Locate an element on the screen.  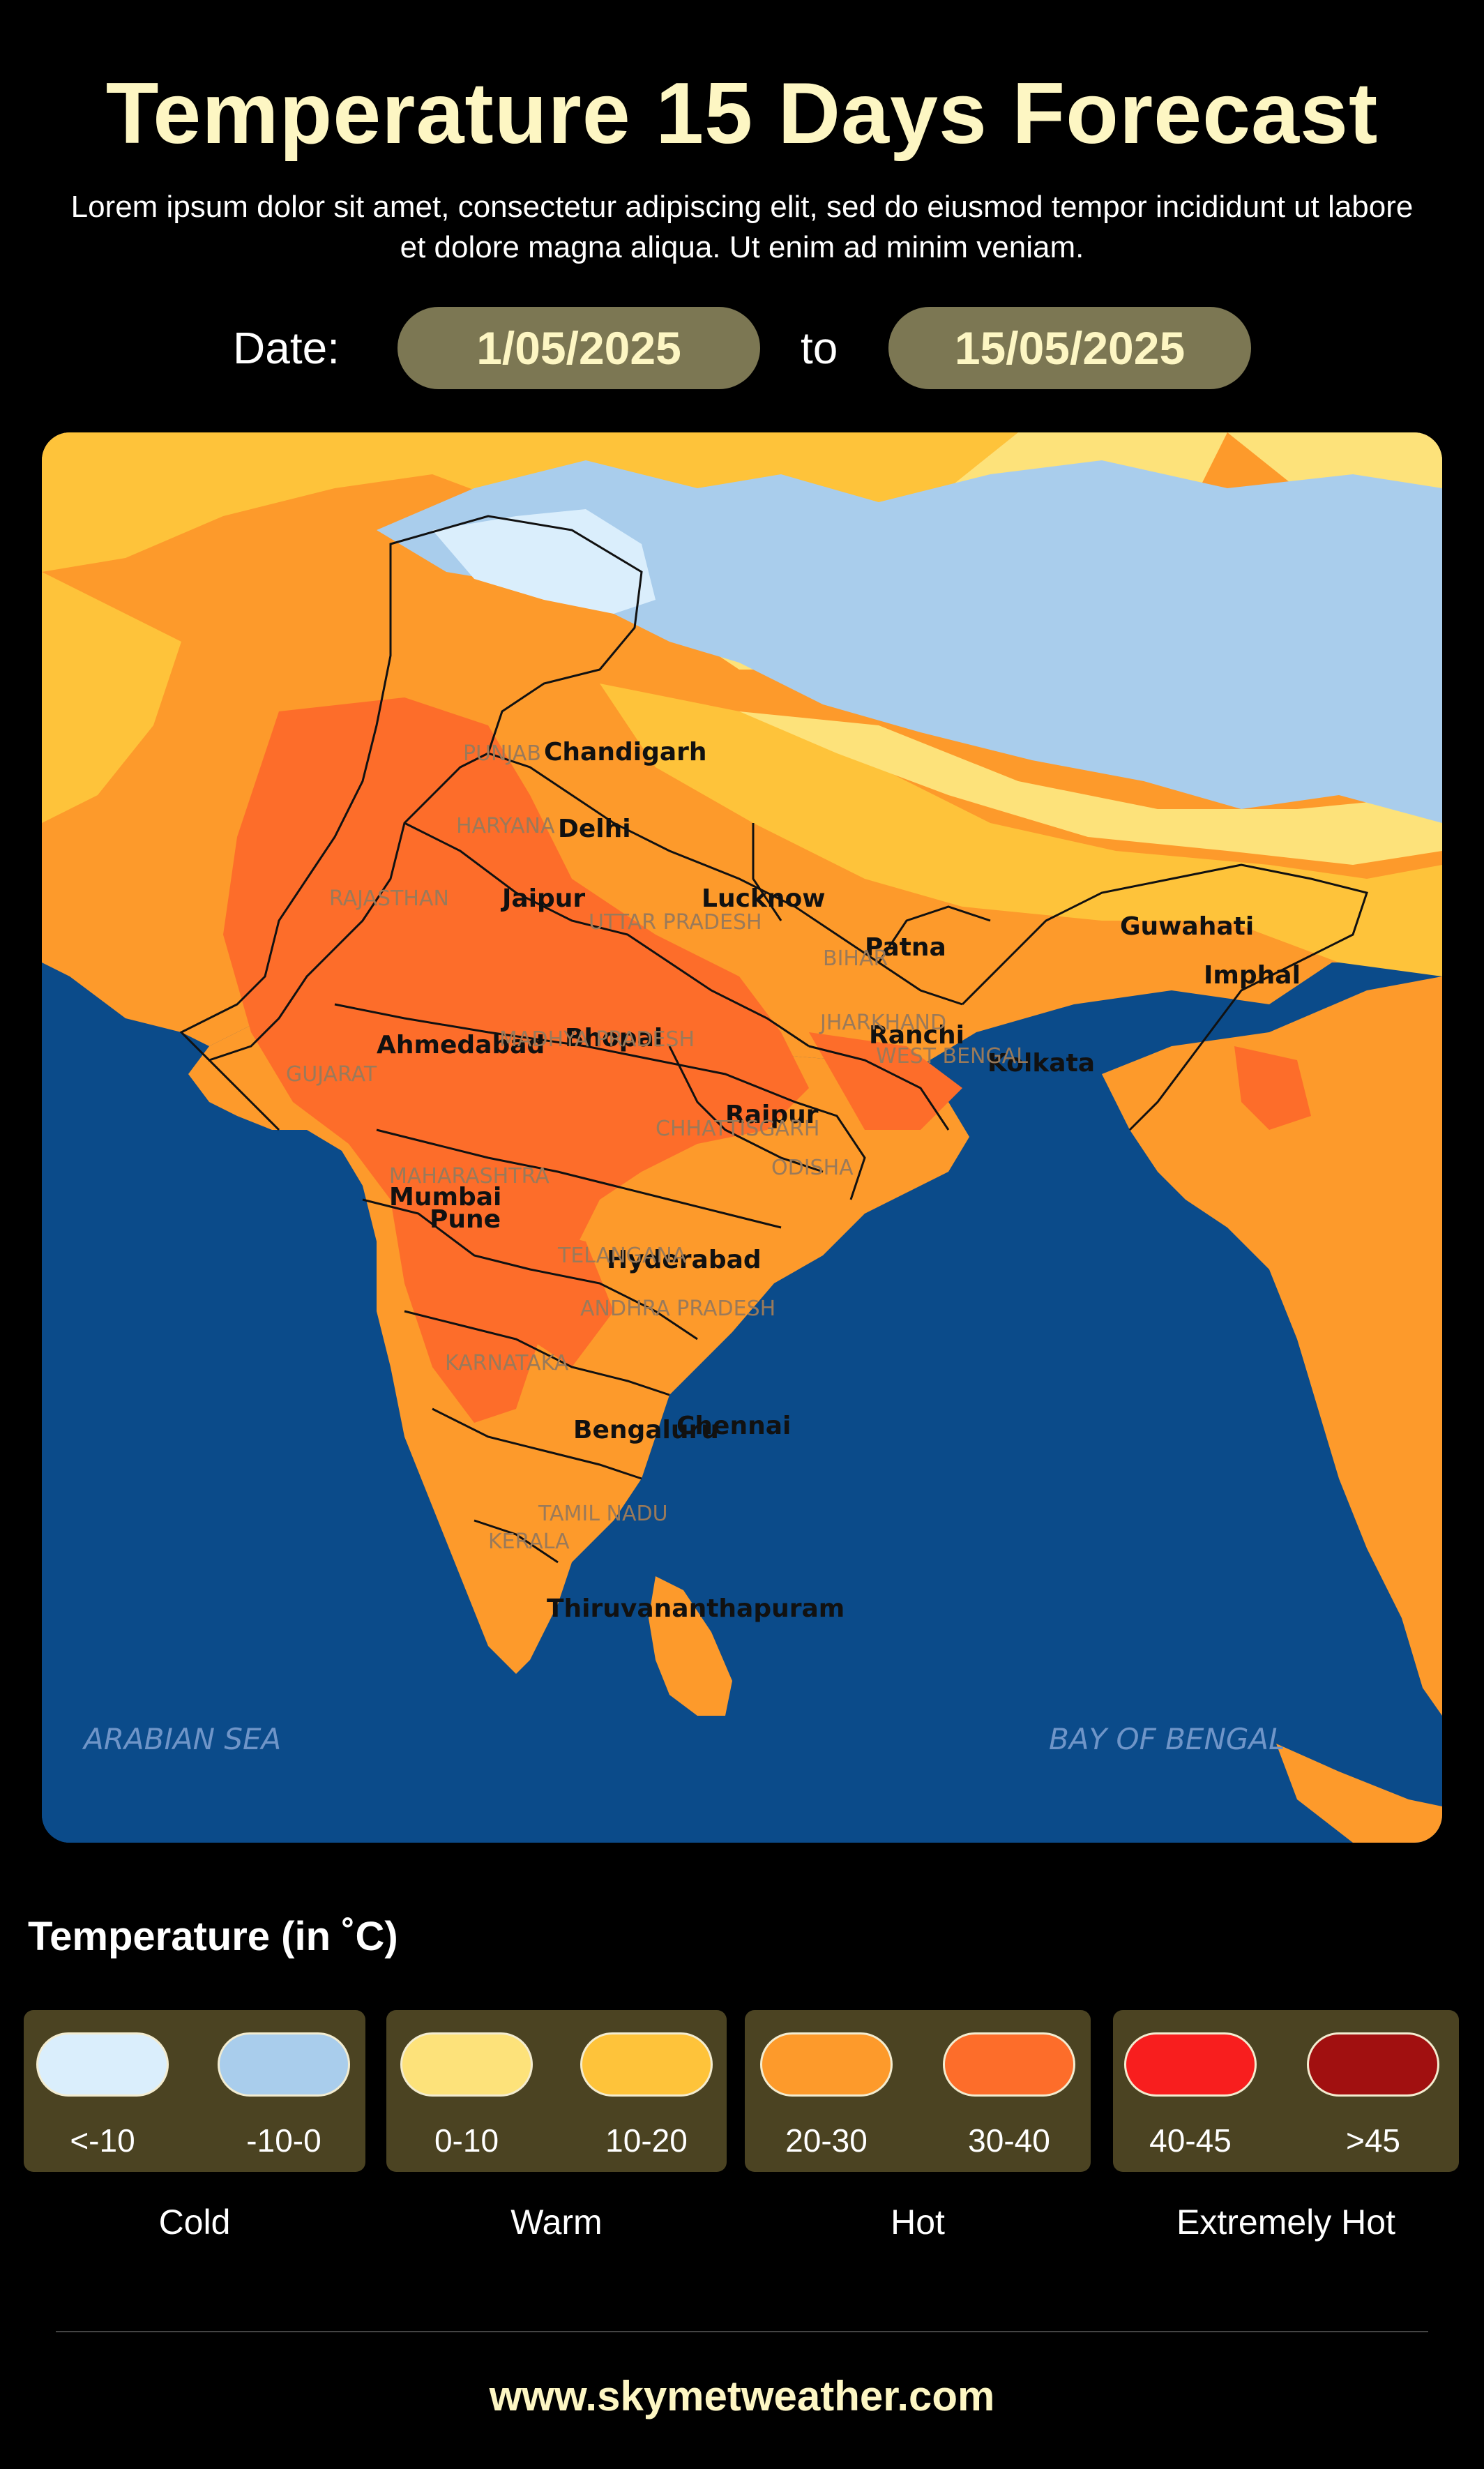
city-label: Raipur is located at coordinates (772, 1115).